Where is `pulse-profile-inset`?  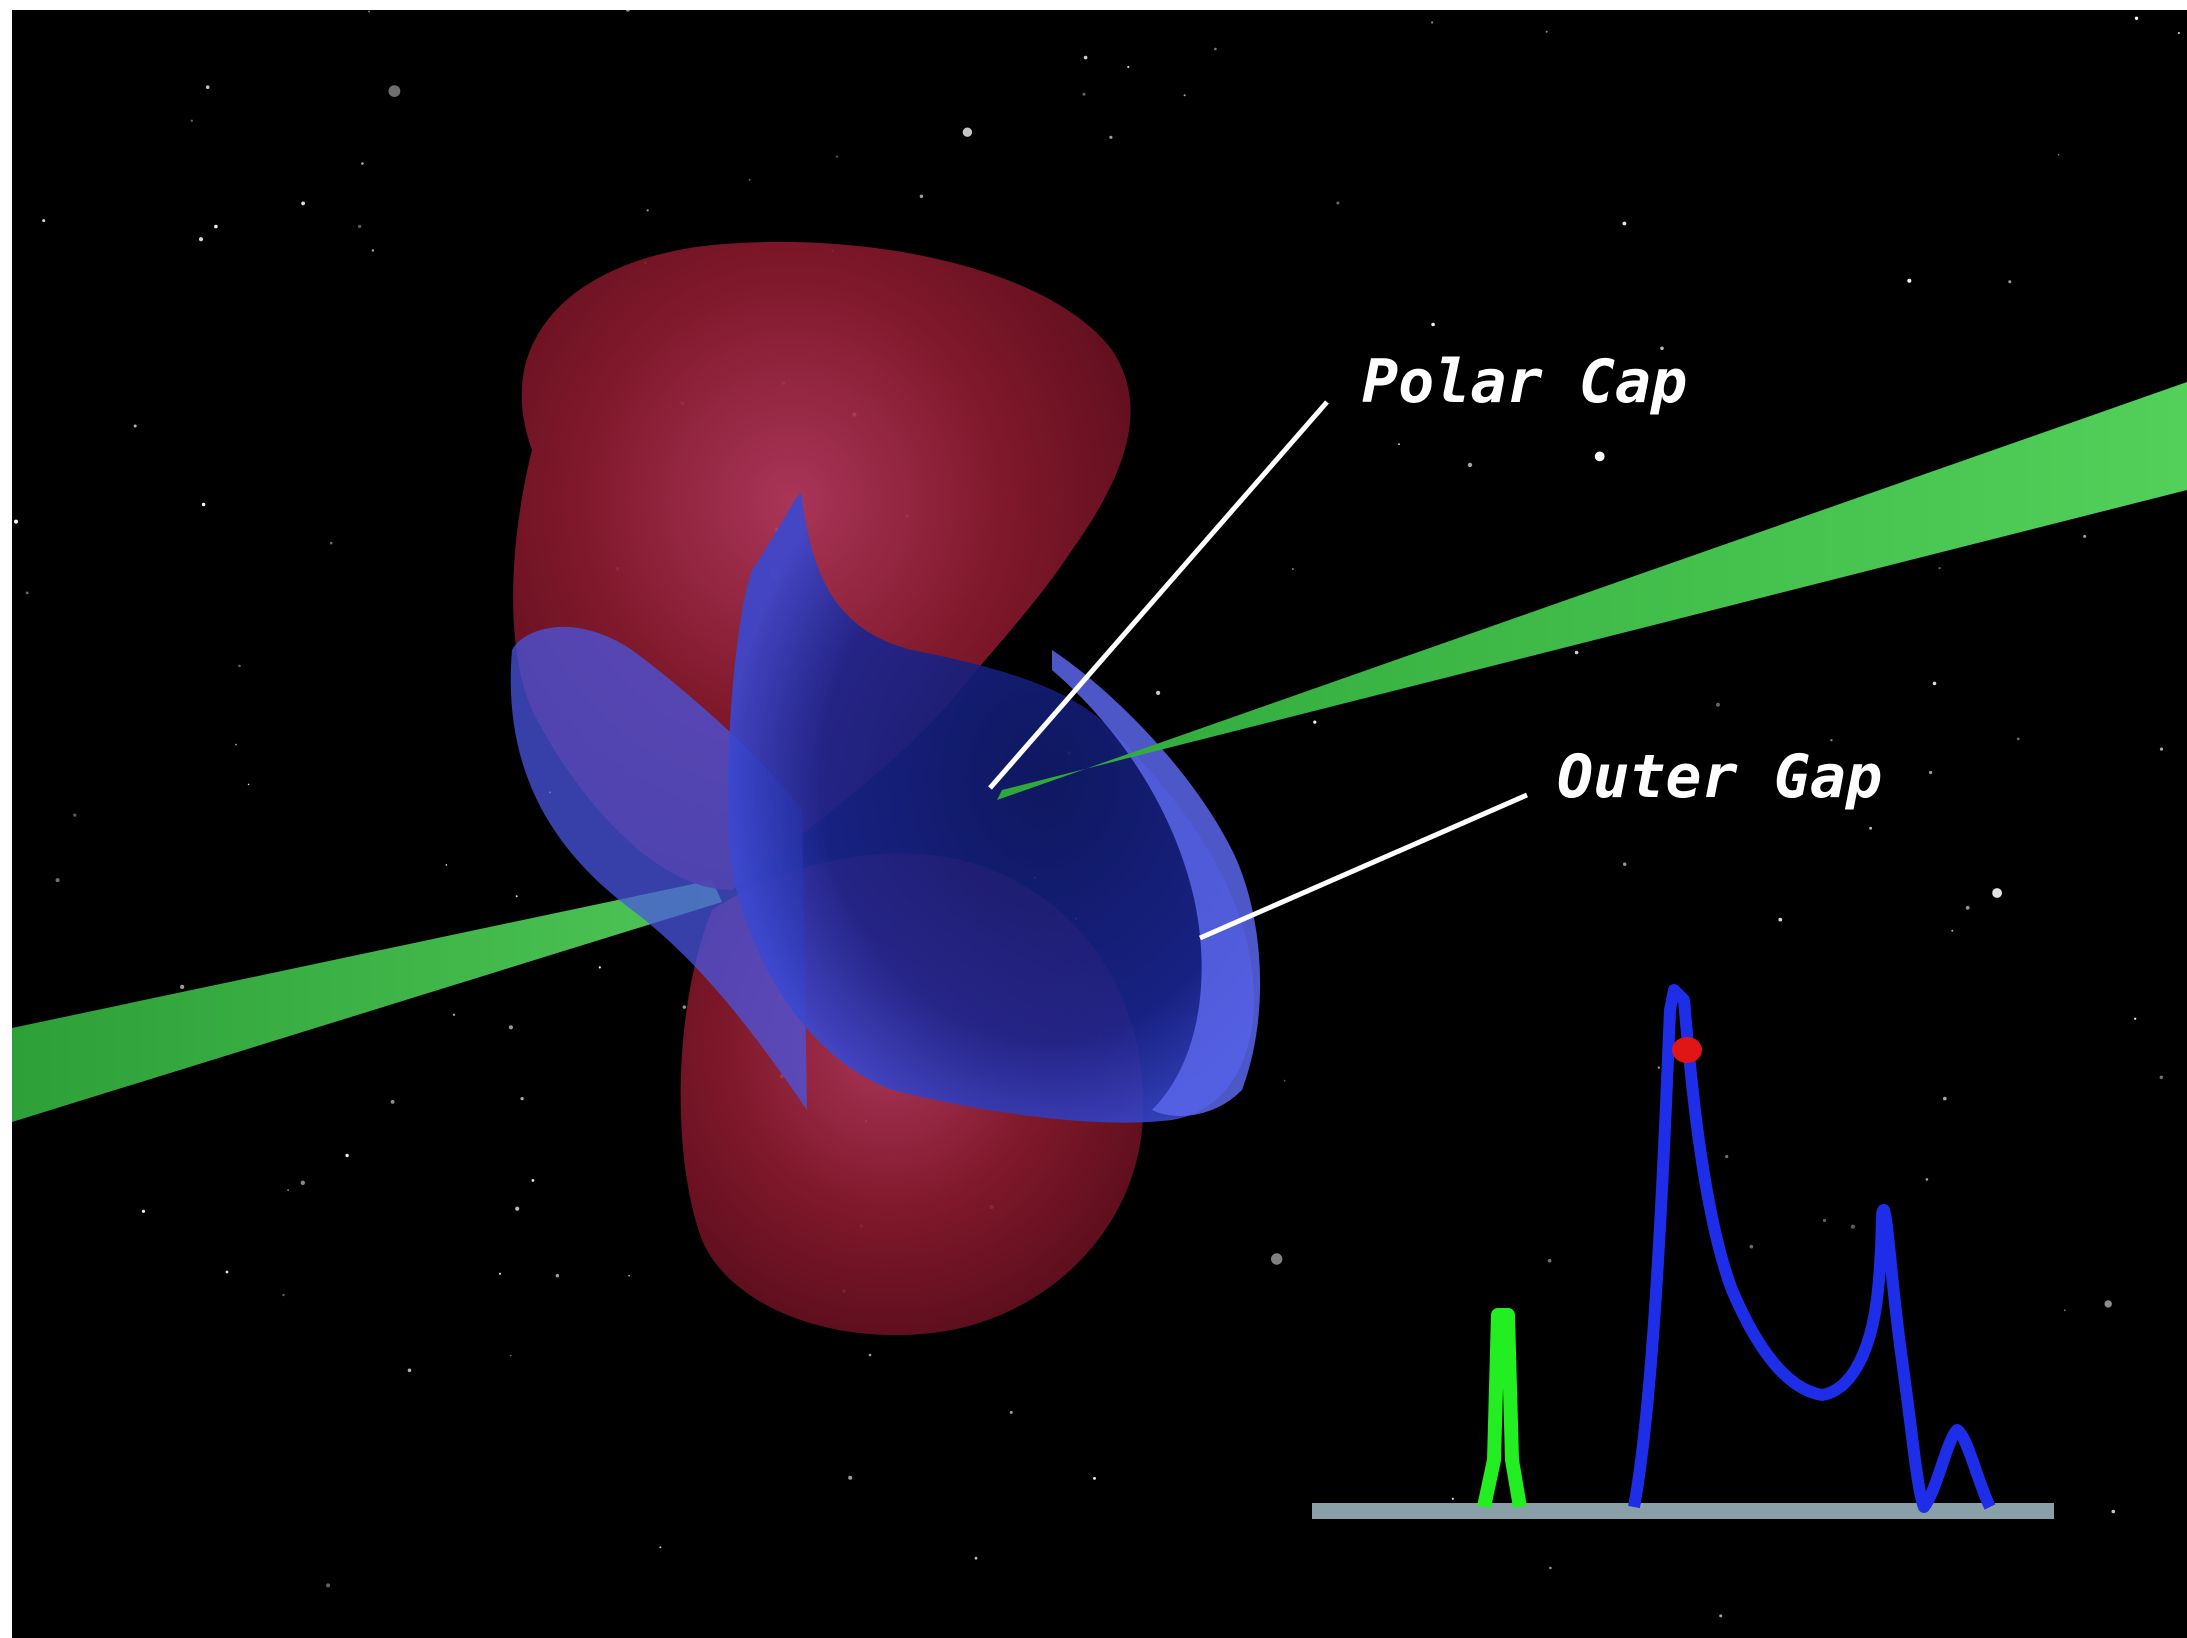 pulse-profile-inset is located at coordinates (1683, 1251).